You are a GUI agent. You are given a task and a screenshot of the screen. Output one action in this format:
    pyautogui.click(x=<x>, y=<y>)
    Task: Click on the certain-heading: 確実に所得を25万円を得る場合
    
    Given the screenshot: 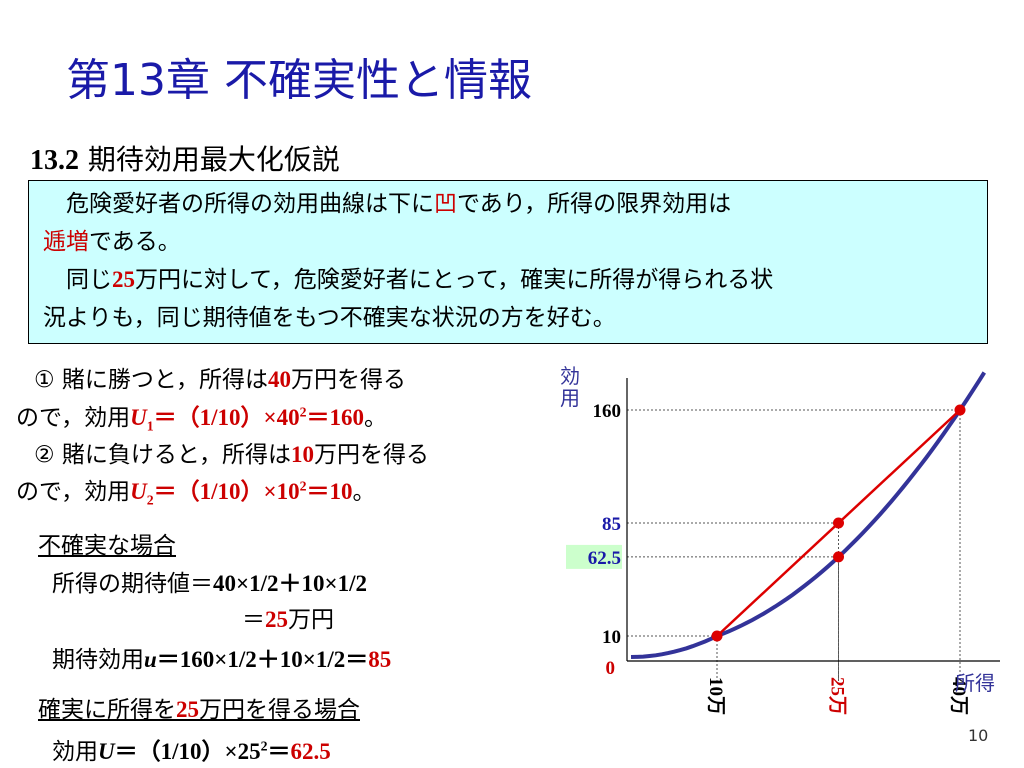 What is the action you would take?
    pyautogui.click(x=199, y=707)
    